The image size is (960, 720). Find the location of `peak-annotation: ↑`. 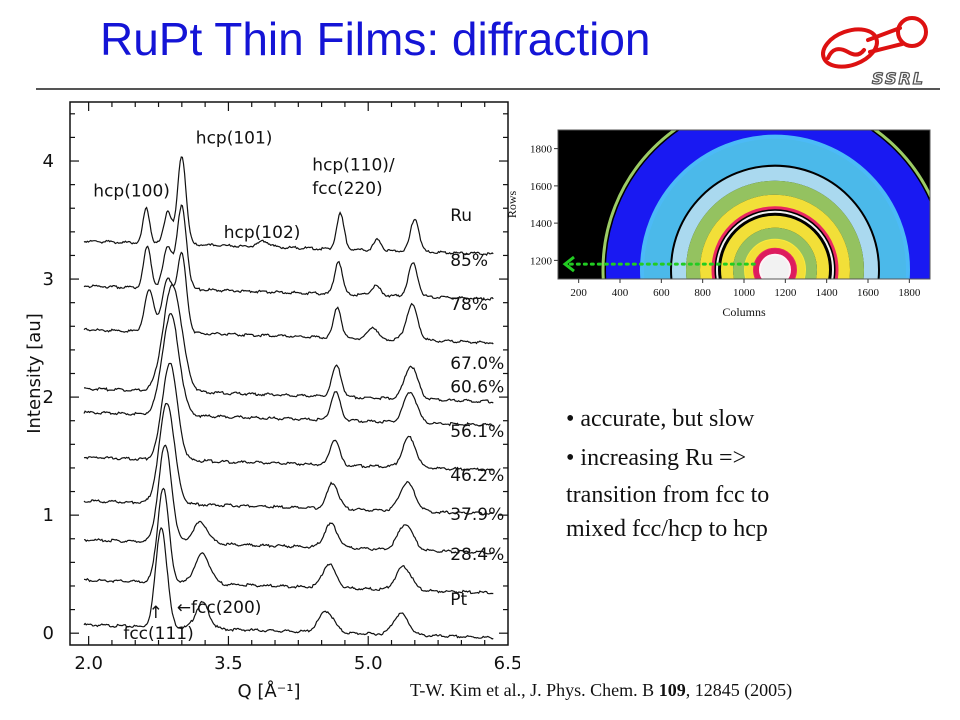

peak-annotation: ↑ is located at coordinates (156, 613).